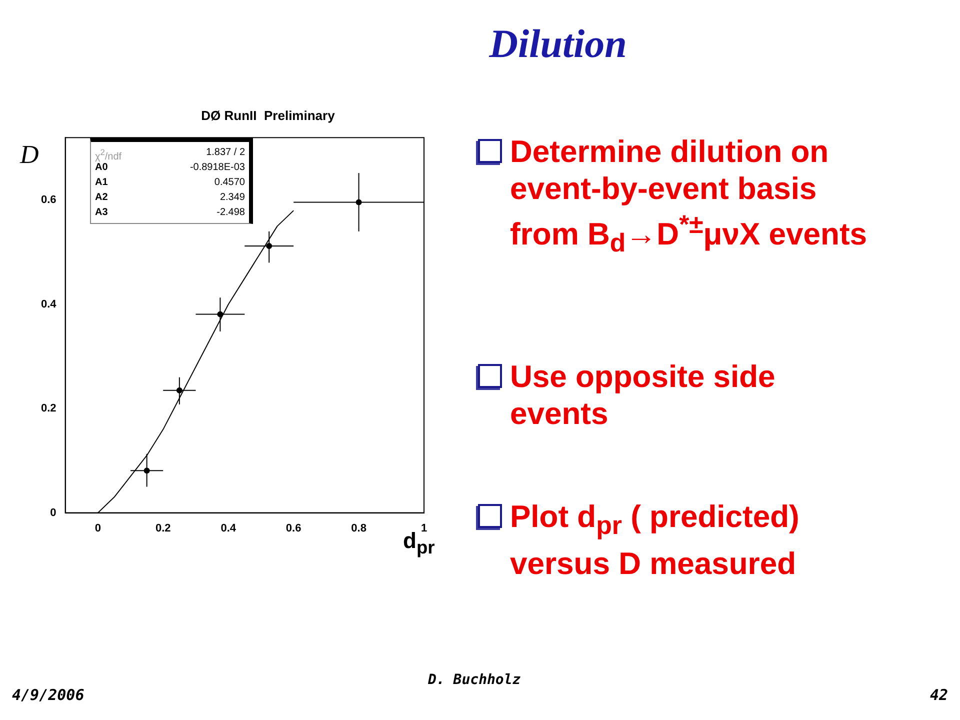 This screenshot has height=720, width=960. I want to click on annotation: 2.349, so click(232, 198).